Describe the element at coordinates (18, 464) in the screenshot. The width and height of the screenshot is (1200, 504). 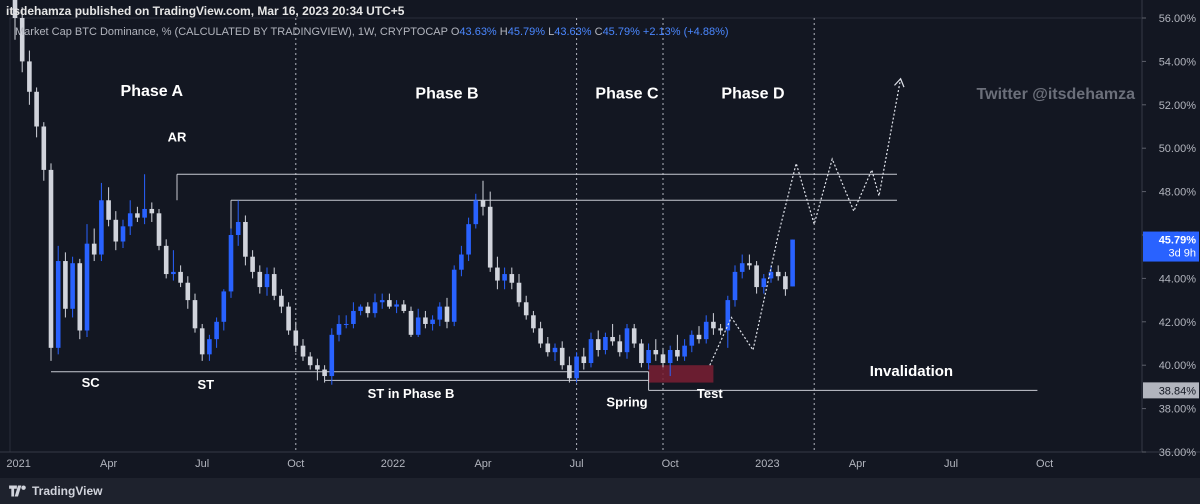
I see `x-tick-label: 2021` at that location.